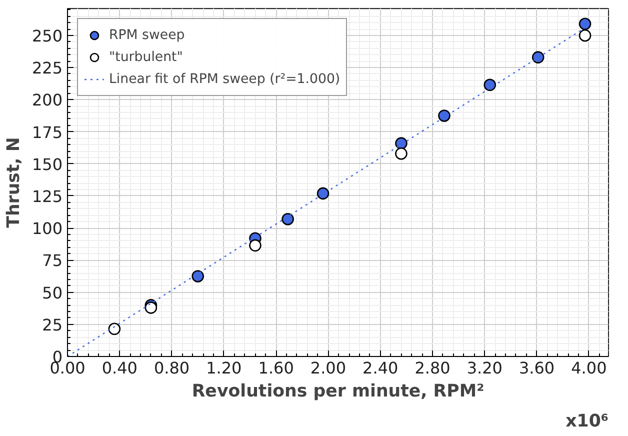 The width and height of the screenshot is (628, 436). Describe the element at coordinates (276, 368) in the screenshot. I see `x-tick-label: 1.60` at that location.